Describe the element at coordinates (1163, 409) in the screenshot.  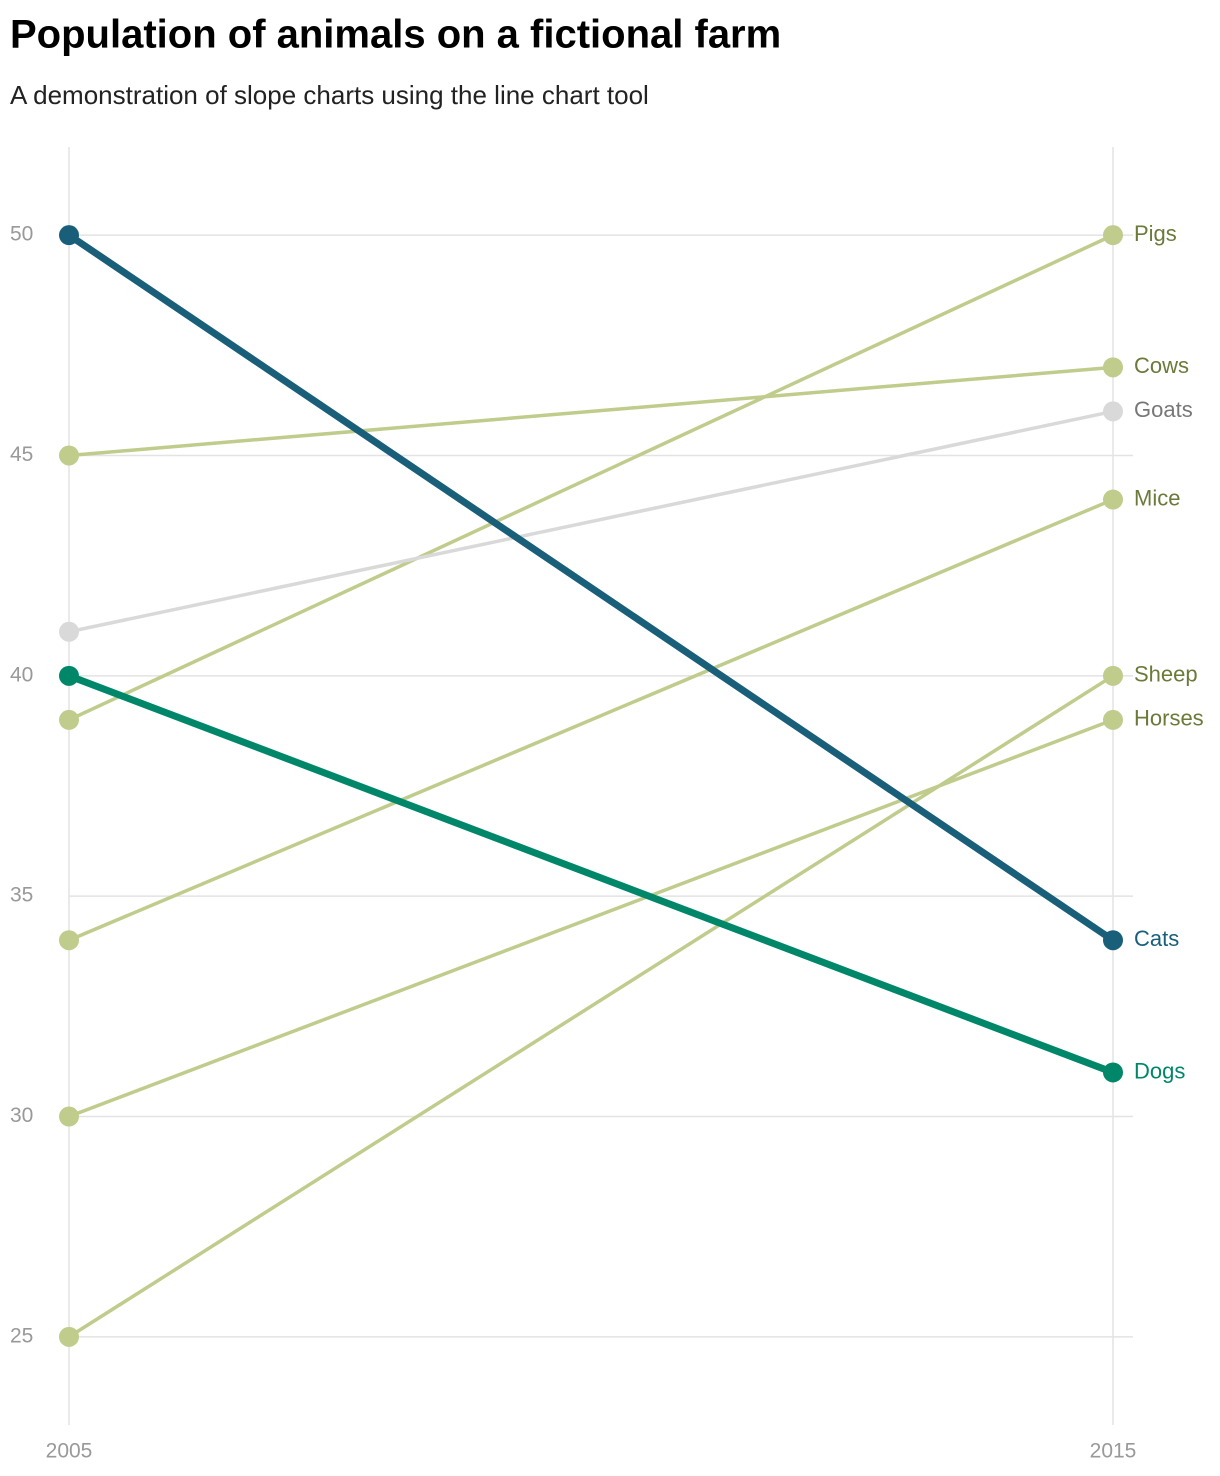
I see `series-label: Goats` at that location.